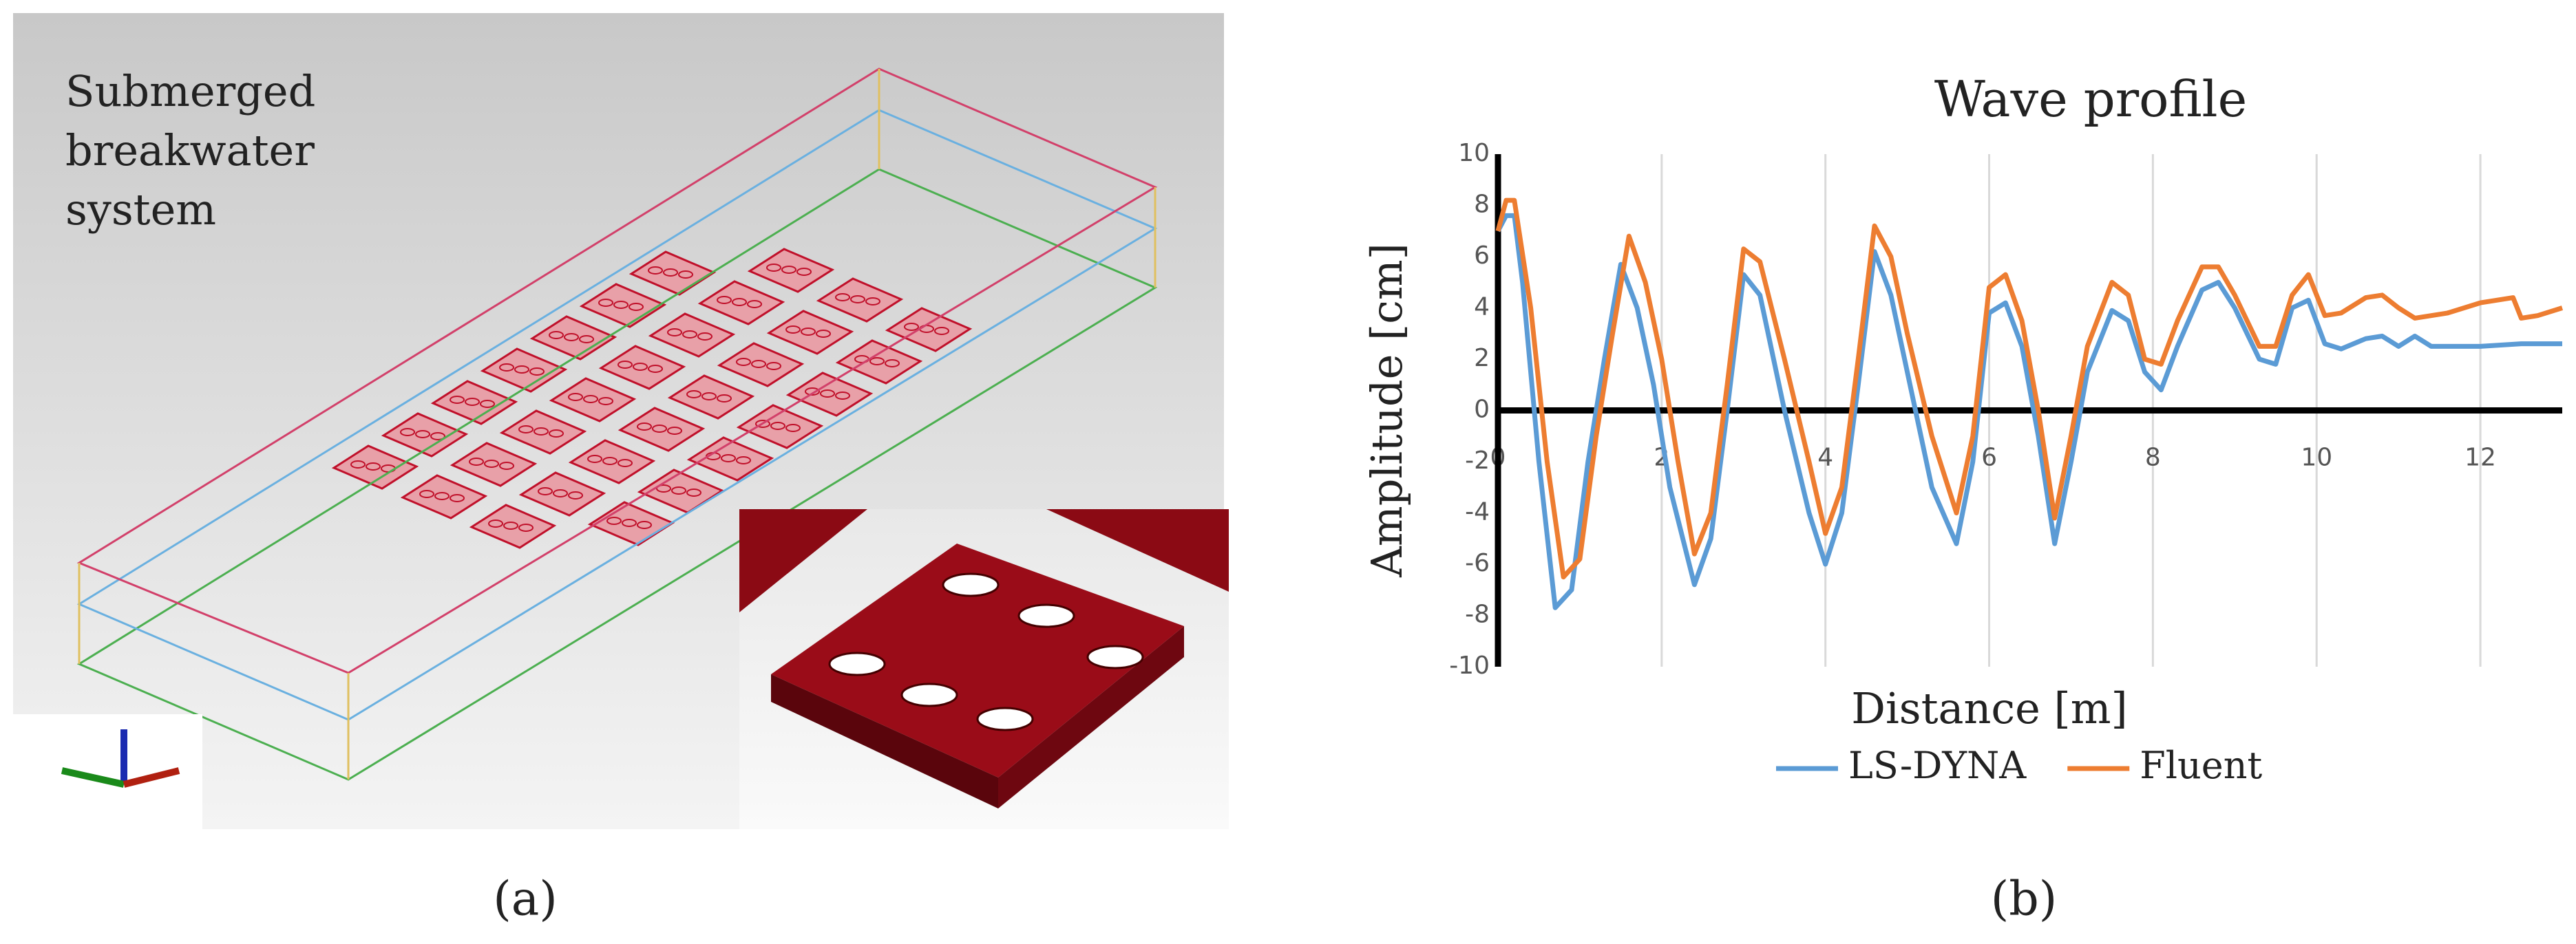 Image resolution: width=2576 pixels, height=944 pixels. What do you see at coordinates (1989, 458) in the screenshot?
I see `x-tick-label: 6` at bounding box center [1989, 458].